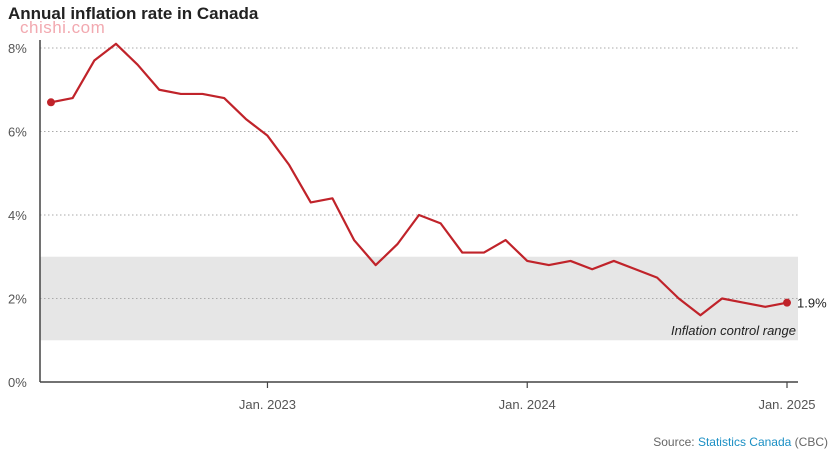  Describe the element at coordinates (63, 27) in the screenshot. I see `watermark: chishi.com` at that location.